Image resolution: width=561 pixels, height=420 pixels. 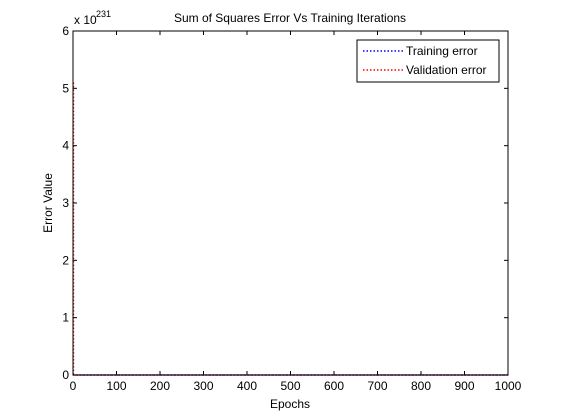 I want to click on y-tick-label: 5, so click(x=65, y=88).